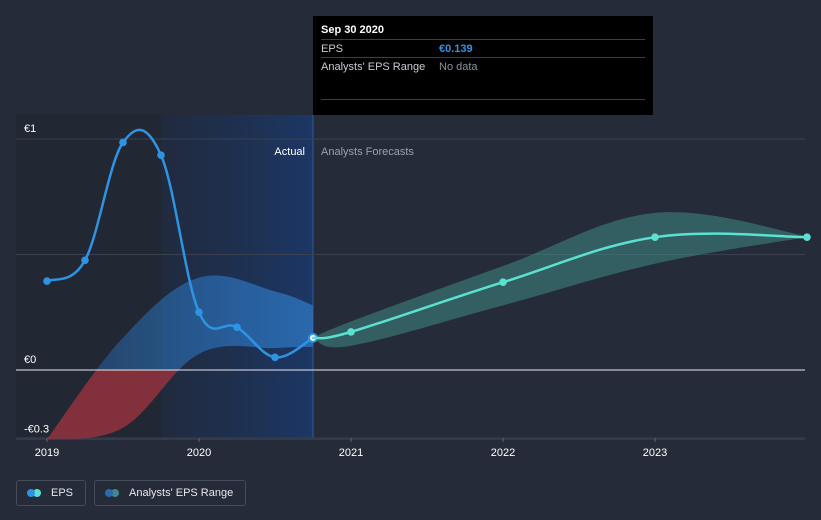  I want to click on x-tick-label-0: 2019, so click(47, 453).